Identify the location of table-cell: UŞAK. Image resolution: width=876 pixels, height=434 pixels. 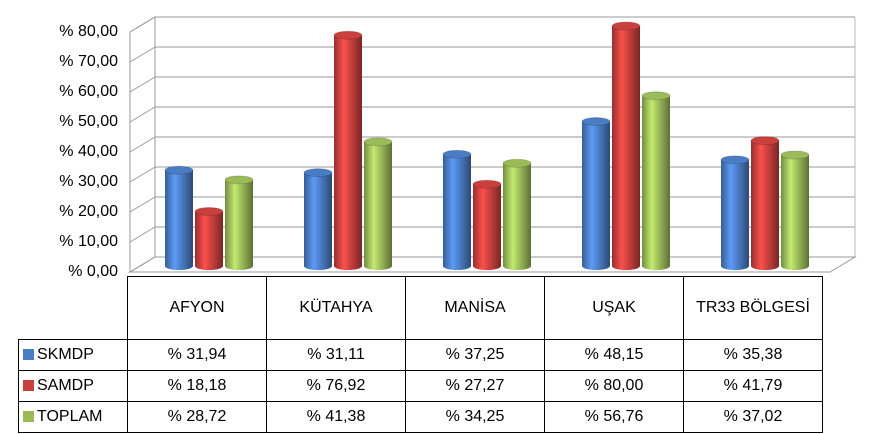
(614, 308).